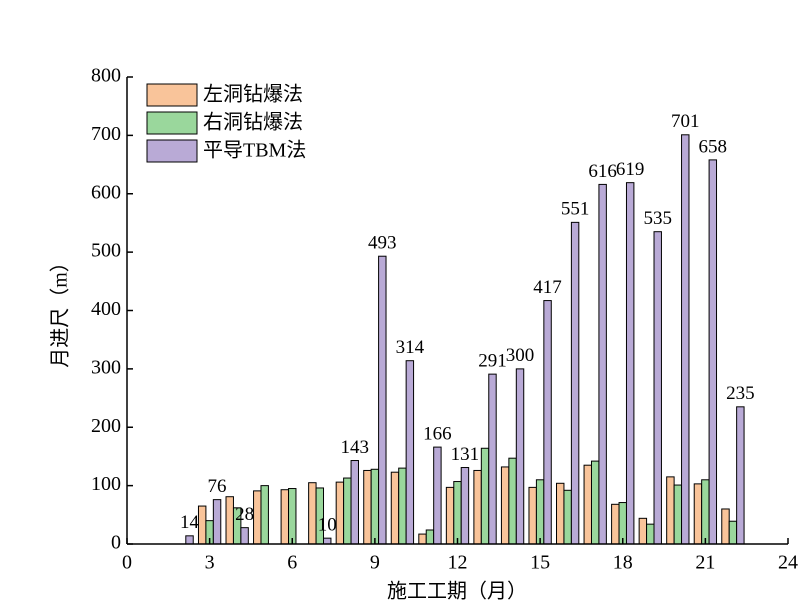 Image resolution: width=804 pixels, height=615 pixels. What do you see at coordinates (630, 169) in the screenshot?
I see `data-label: 619` at bounding box center [630, 169].